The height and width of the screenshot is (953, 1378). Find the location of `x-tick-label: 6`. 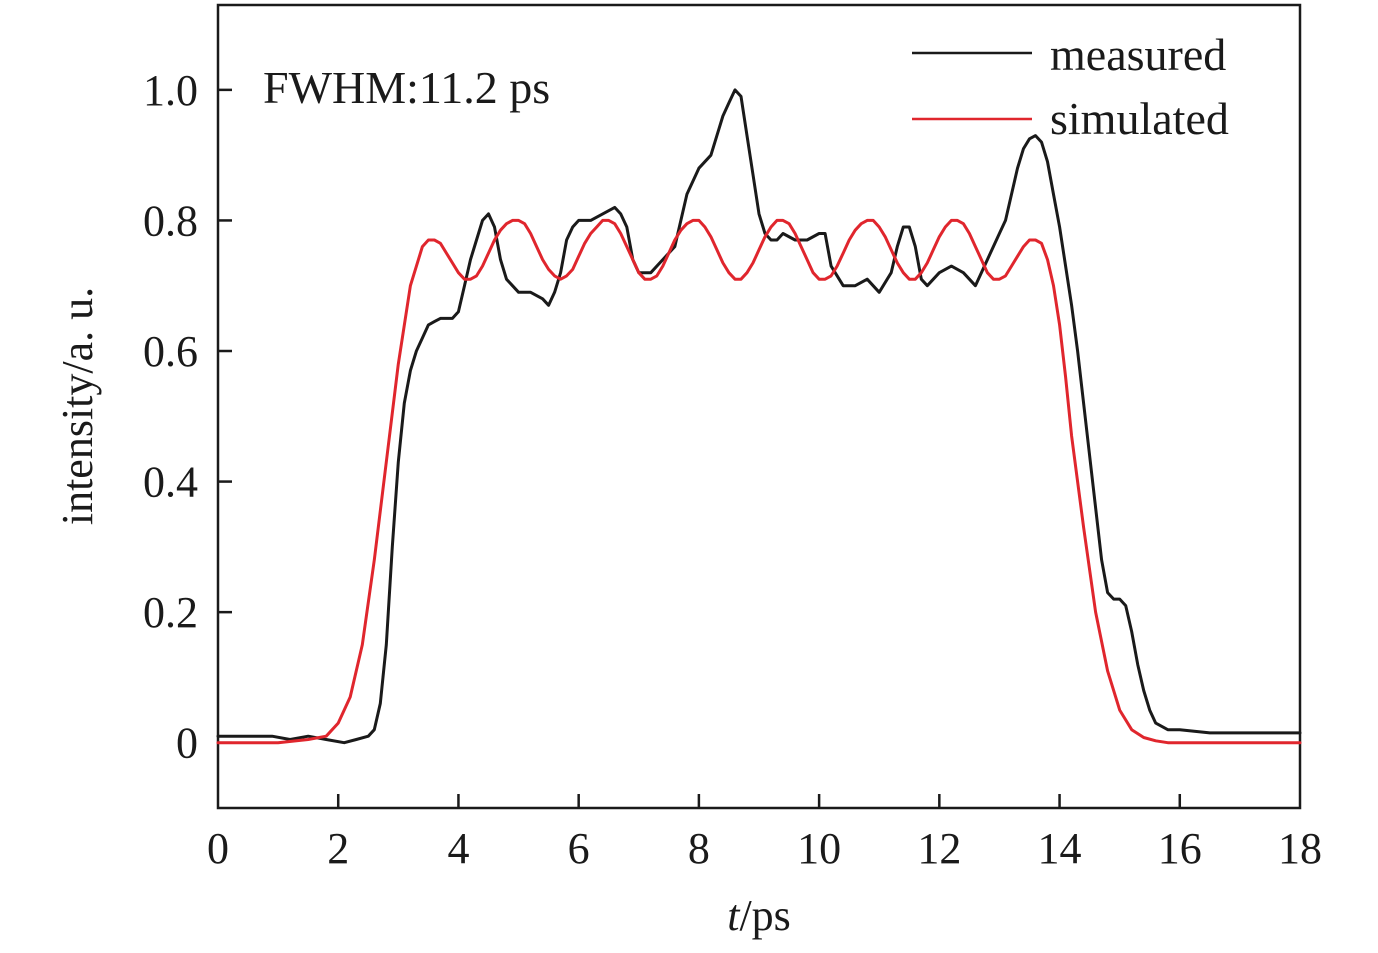

x-tick-label: 6 is located at coordinates (579, 848).